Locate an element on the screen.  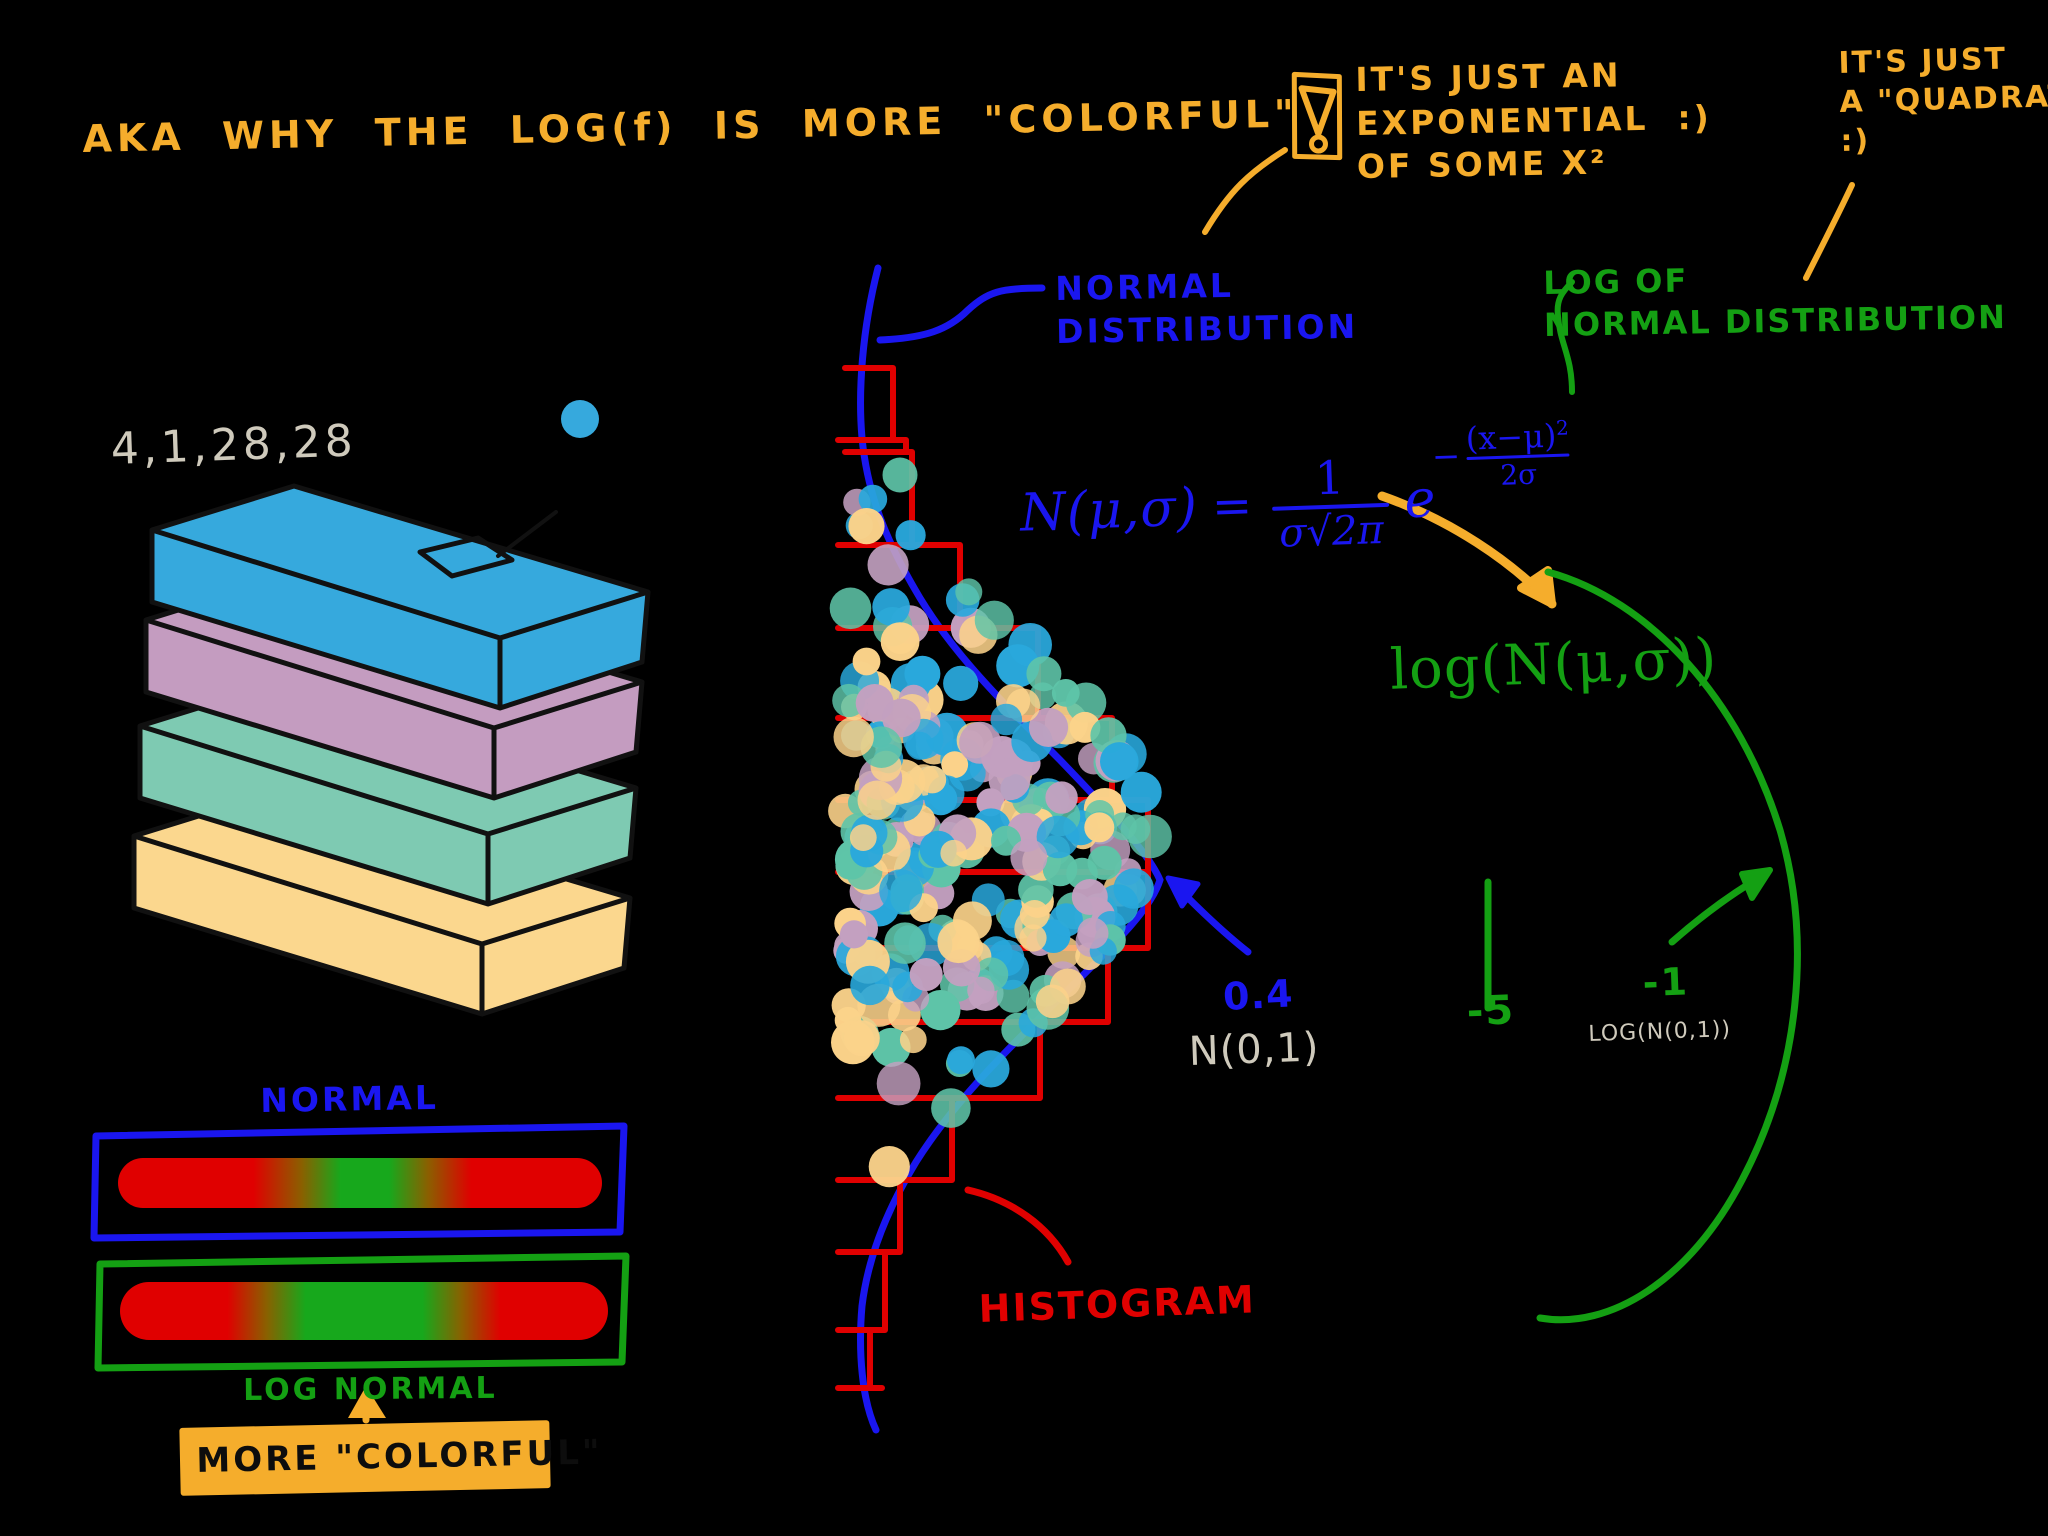
log-normal-curve is located at coordinates (1668, 946).